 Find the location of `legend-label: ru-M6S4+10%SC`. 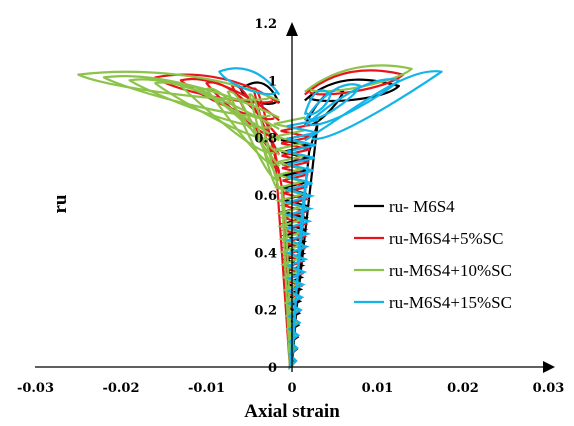

legend-label: ru-M6S4+10%SC is located at coordinates (450, 270).